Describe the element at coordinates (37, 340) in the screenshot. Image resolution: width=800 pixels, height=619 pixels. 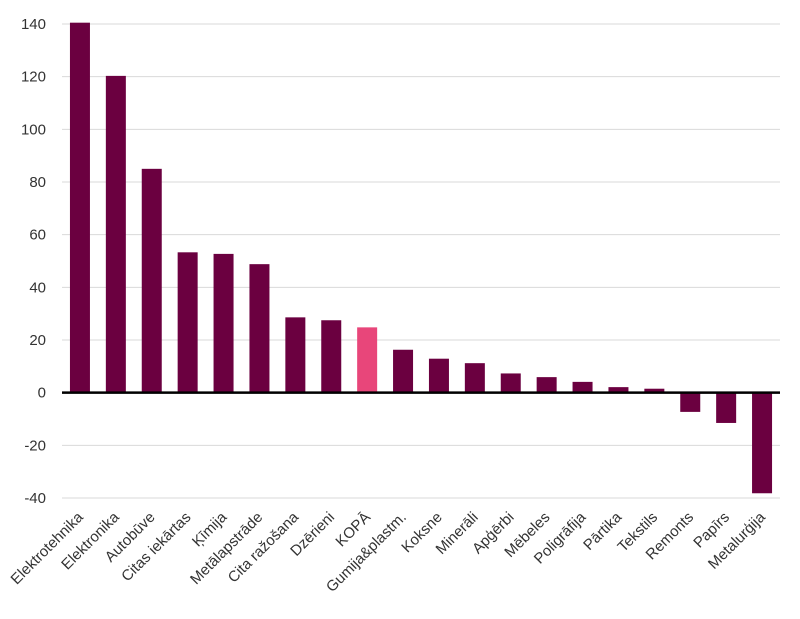
I see `y-tick-label: 20` at that location.